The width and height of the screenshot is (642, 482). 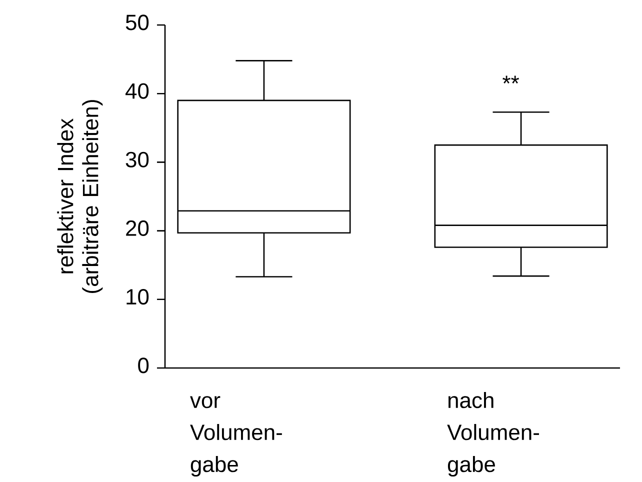 What do you see at coordinates (80, 196) in the screenshot?
I see `y-axis-title: reflektiver Index (arbiträre Einheiten)` at bounding box center [80, 196].